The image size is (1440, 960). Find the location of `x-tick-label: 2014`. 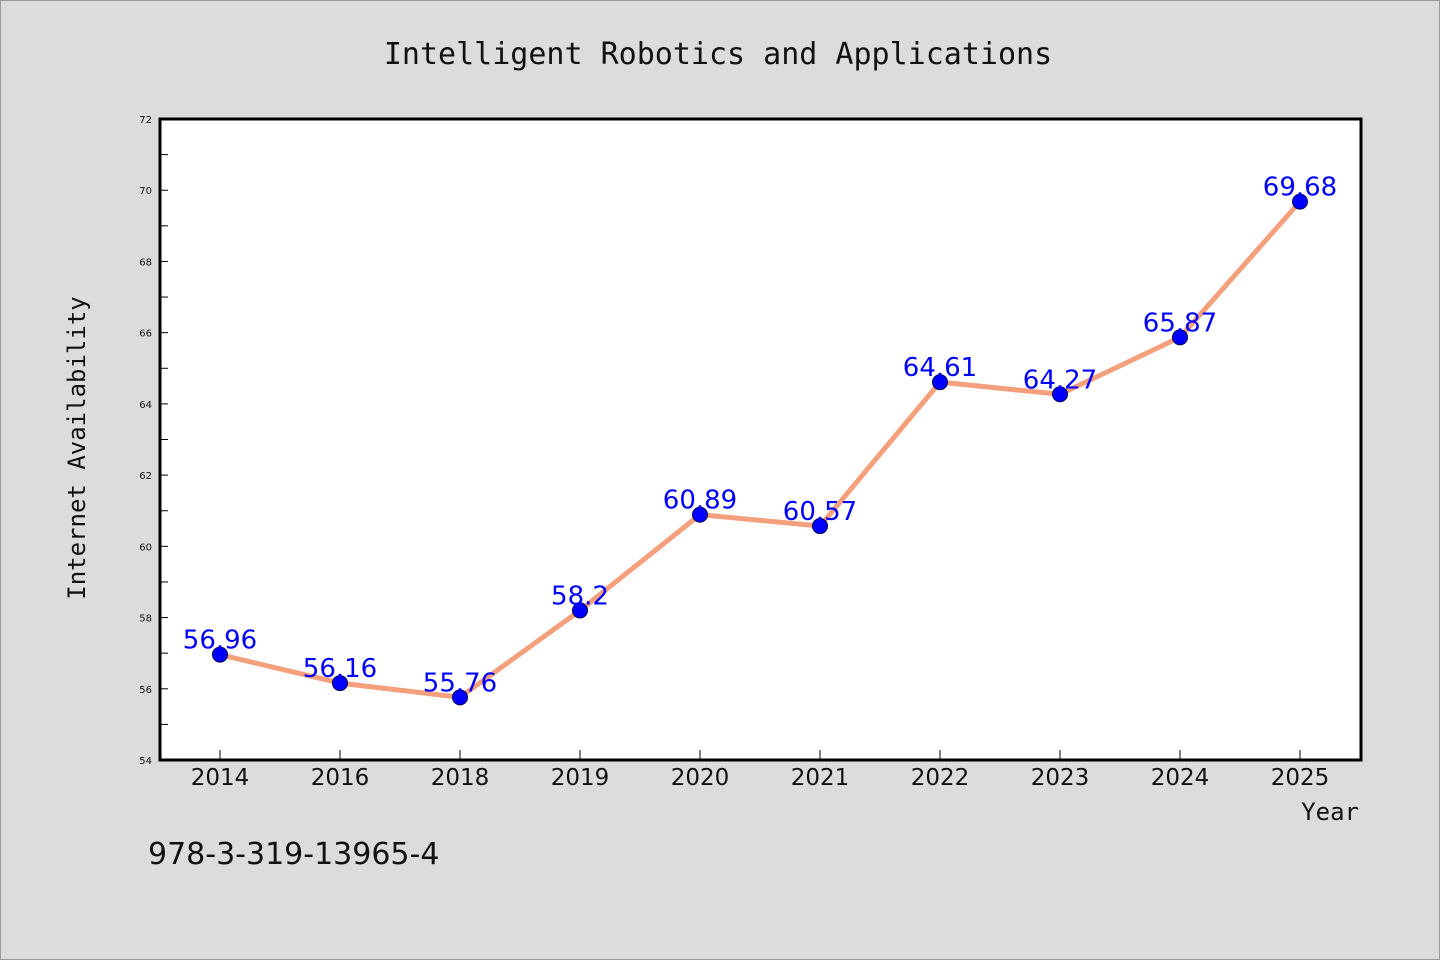

x-tick-label: 2014 is located at coordinates (220, 778).